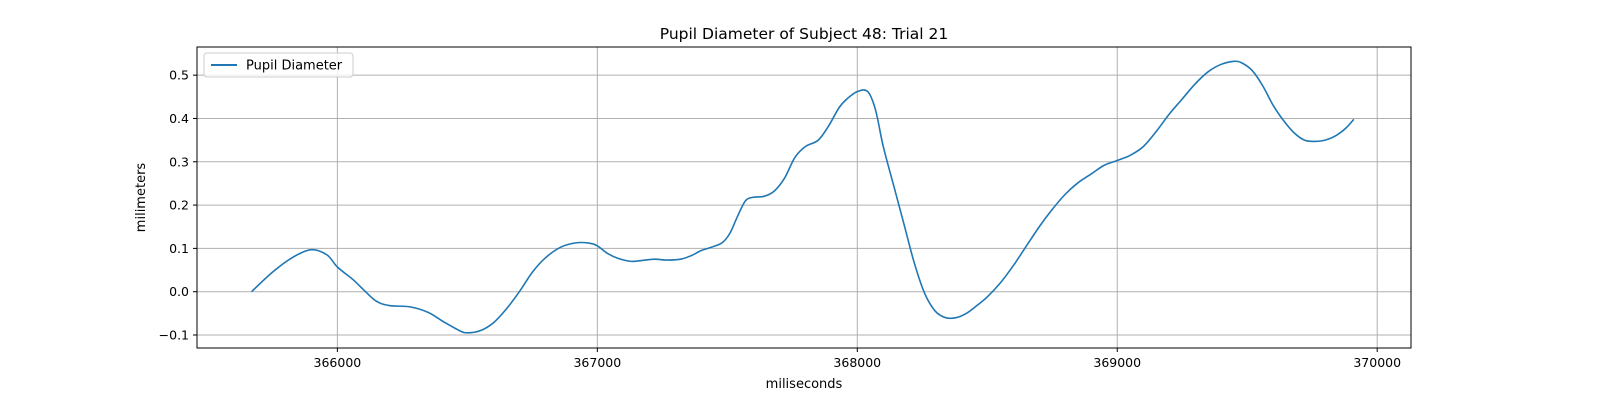 The image size is (1600, 404). Describe the element at coordinates (804, 384) in the screenshot. I see `x-axis-label: miliseconds` at that location.